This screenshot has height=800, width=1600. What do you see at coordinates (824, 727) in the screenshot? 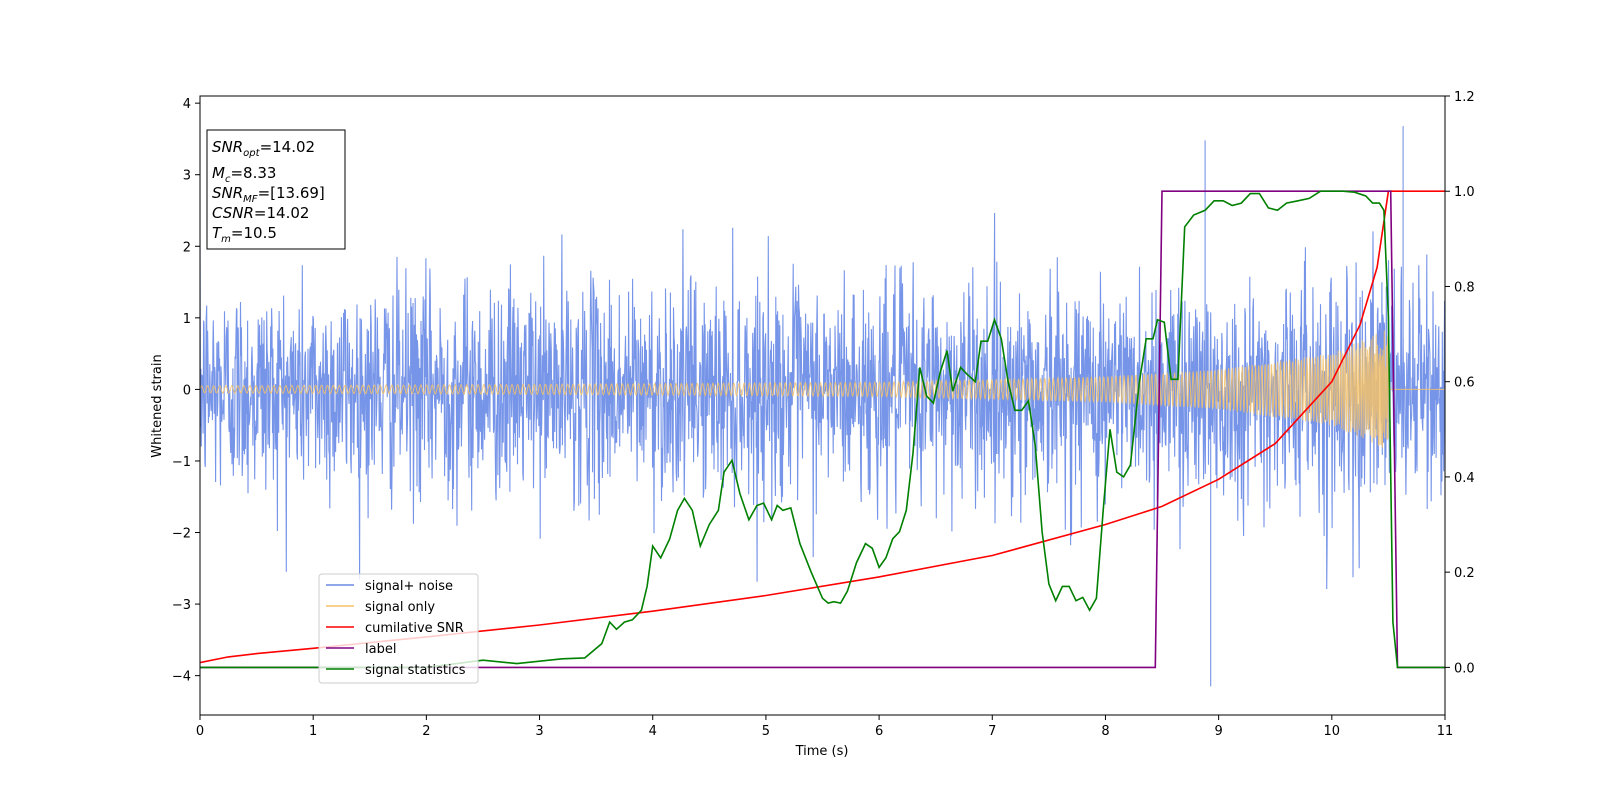
I see `x-axis: 0 1 2 3 4 5 6 7 8 9 10 11` at bounding box center [824, 727].